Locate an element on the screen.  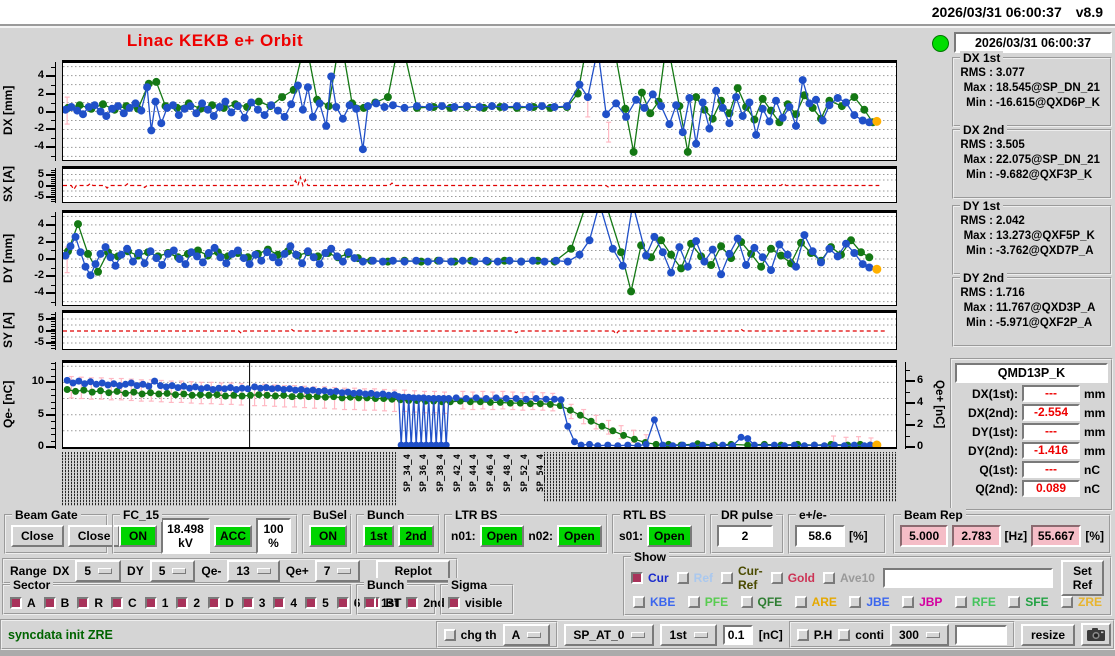
busel-group: BuSel ON is located at coordinates (327, 531).